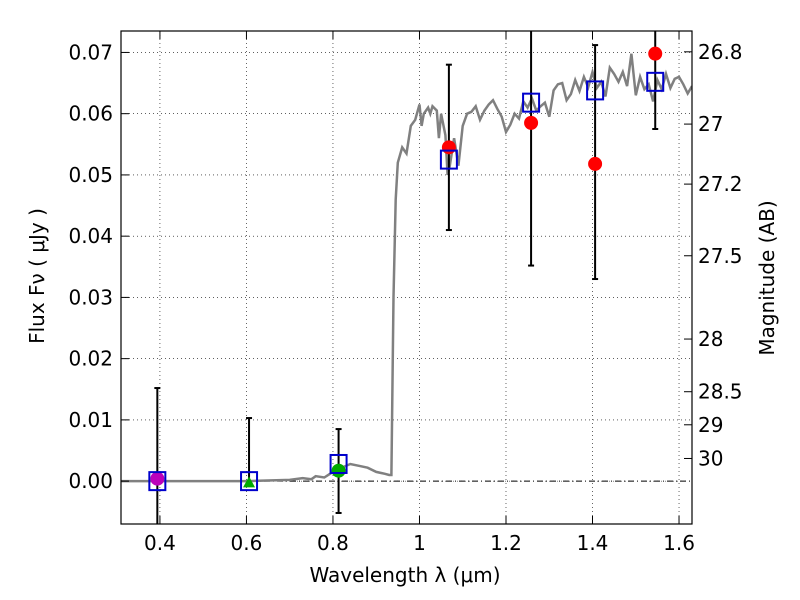 This screenshot has width=800, height=600. Describe the element at coordinates (506, 543) in the screenshot. I see `x-tick-label: 1.2` at that location.